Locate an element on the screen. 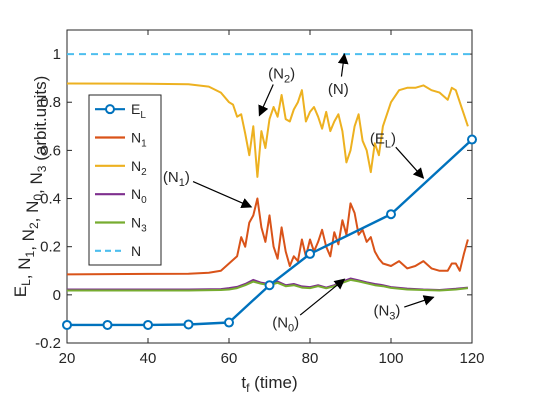  label-main: (N) is located at coordinates (338, 89).